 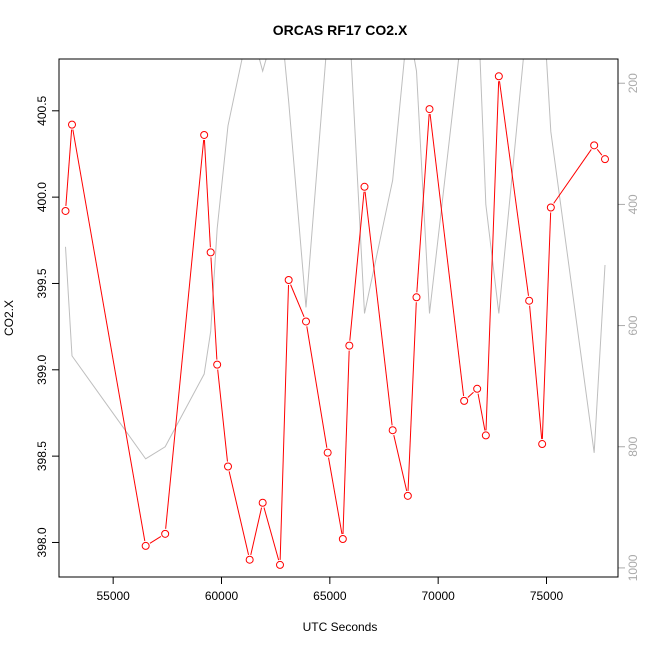 What do you see at coordinates (42, 369) in the screenshot?
I see `y-tick-label: 399.0` at bounding box center [42, 369].